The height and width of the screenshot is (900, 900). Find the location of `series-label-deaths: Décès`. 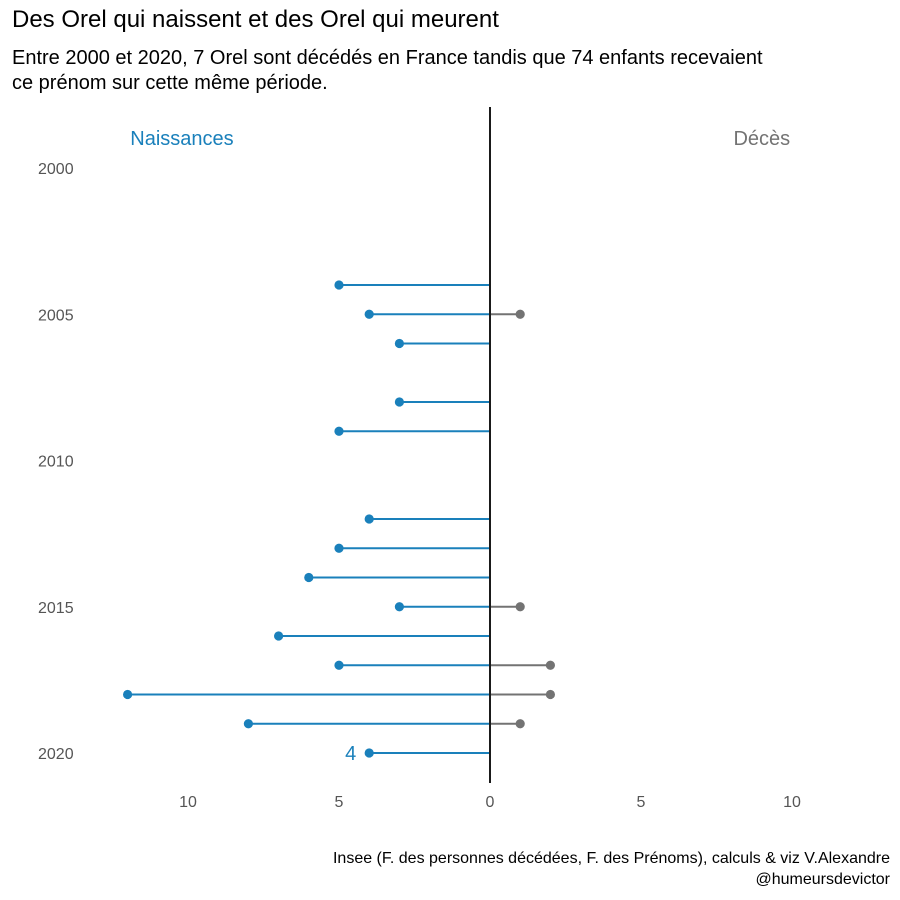

series-label-deaths: Décès is located at coordinates (761, 139).